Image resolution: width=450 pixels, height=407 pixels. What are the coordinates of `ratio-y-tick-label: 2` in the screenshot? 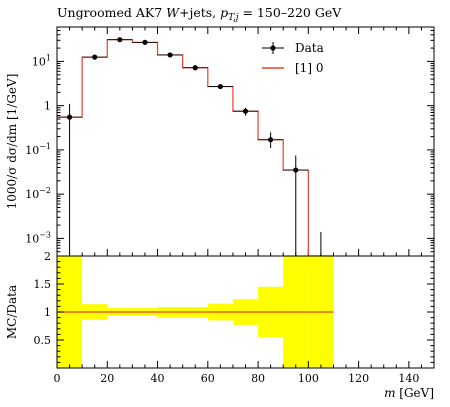 It's located at (47, 256).